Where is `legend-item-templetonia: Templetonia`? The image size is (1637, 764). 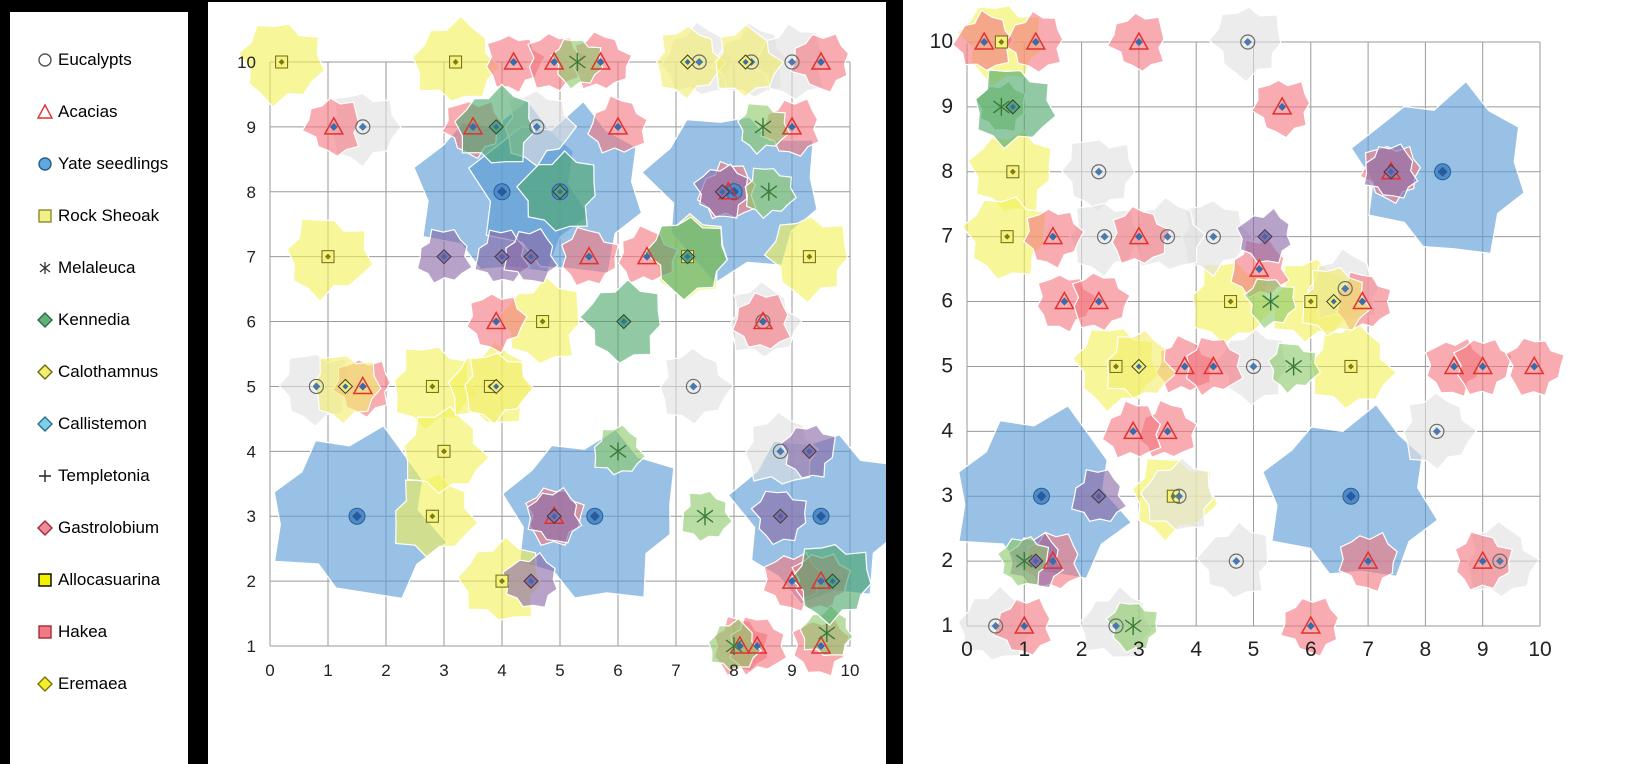 legend-item-templetonia: Templetonia is located at coordinates (112, 476).